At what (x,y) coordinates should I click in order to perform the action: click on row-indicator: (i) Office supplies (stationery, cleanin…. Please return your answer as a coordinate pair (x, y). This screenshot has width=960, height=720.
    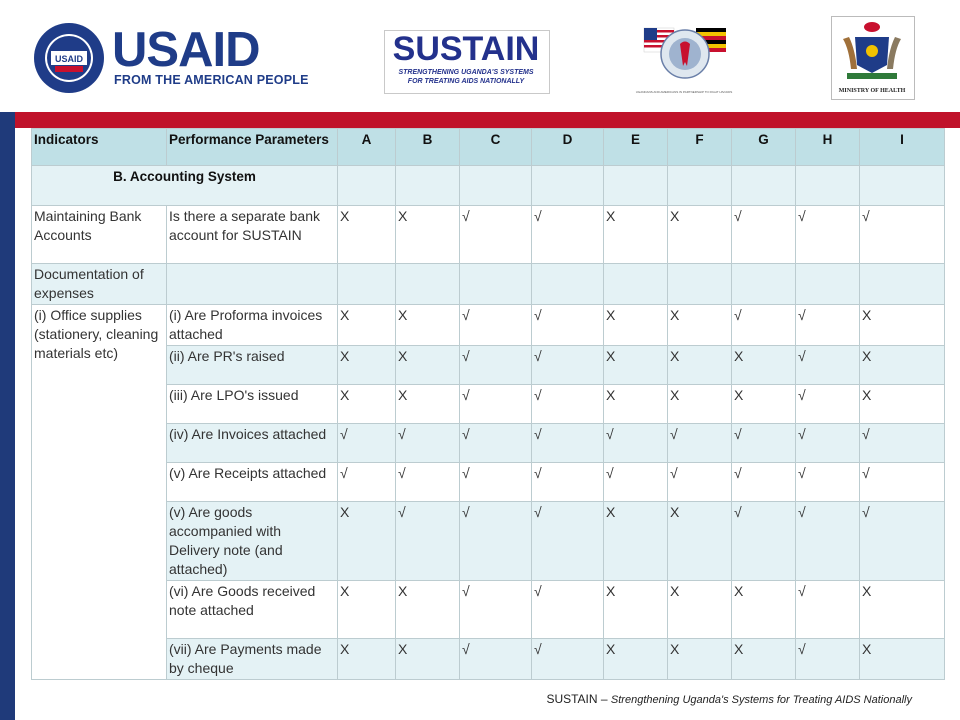
    Looking at the image, I should click on (99, 492).